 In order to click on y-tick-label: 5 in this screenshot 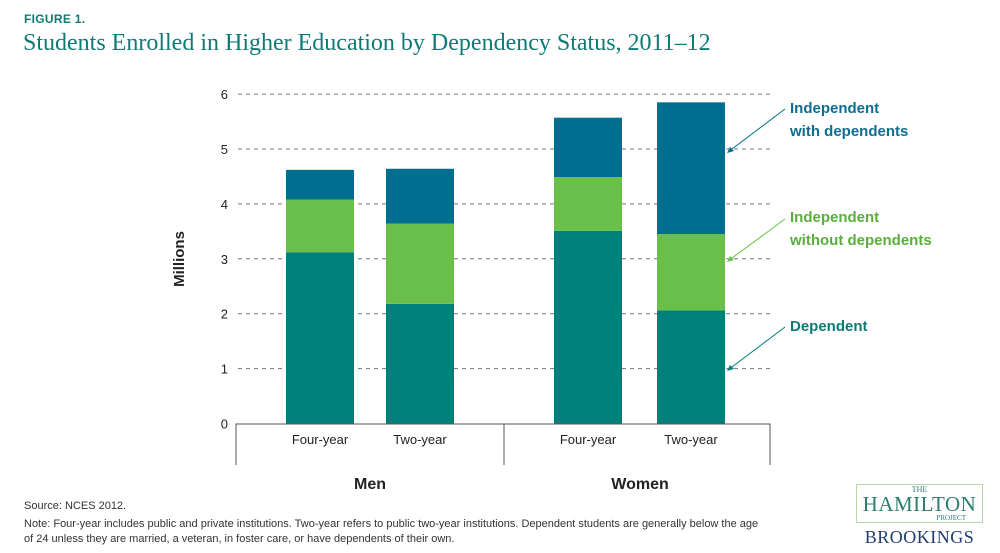, I will do `click(224, 149)`.